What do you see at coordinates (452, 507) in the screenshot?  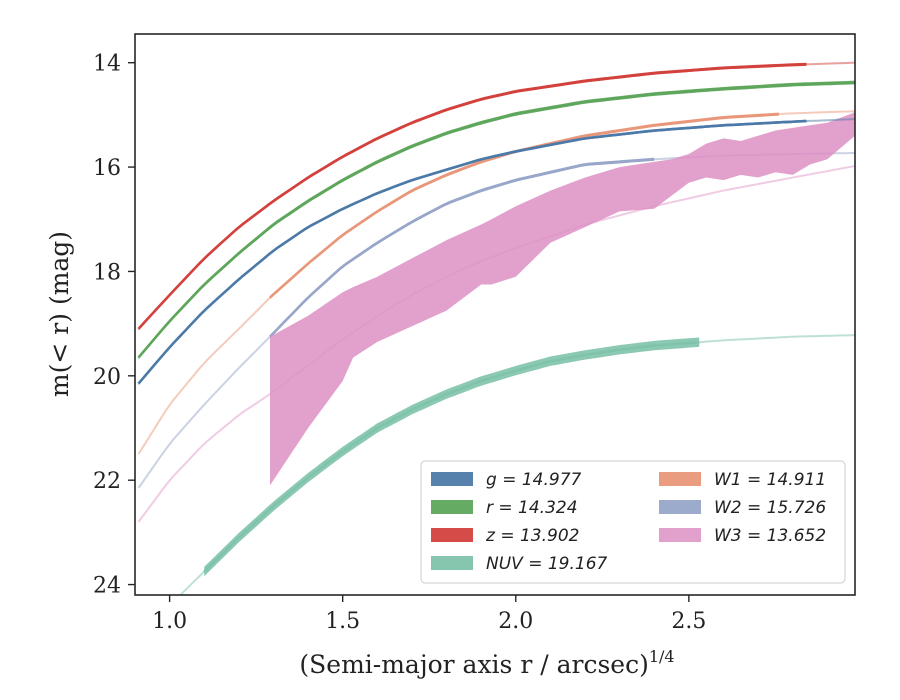 I see `legend-swatch-r` at bounding box center [452, 507].